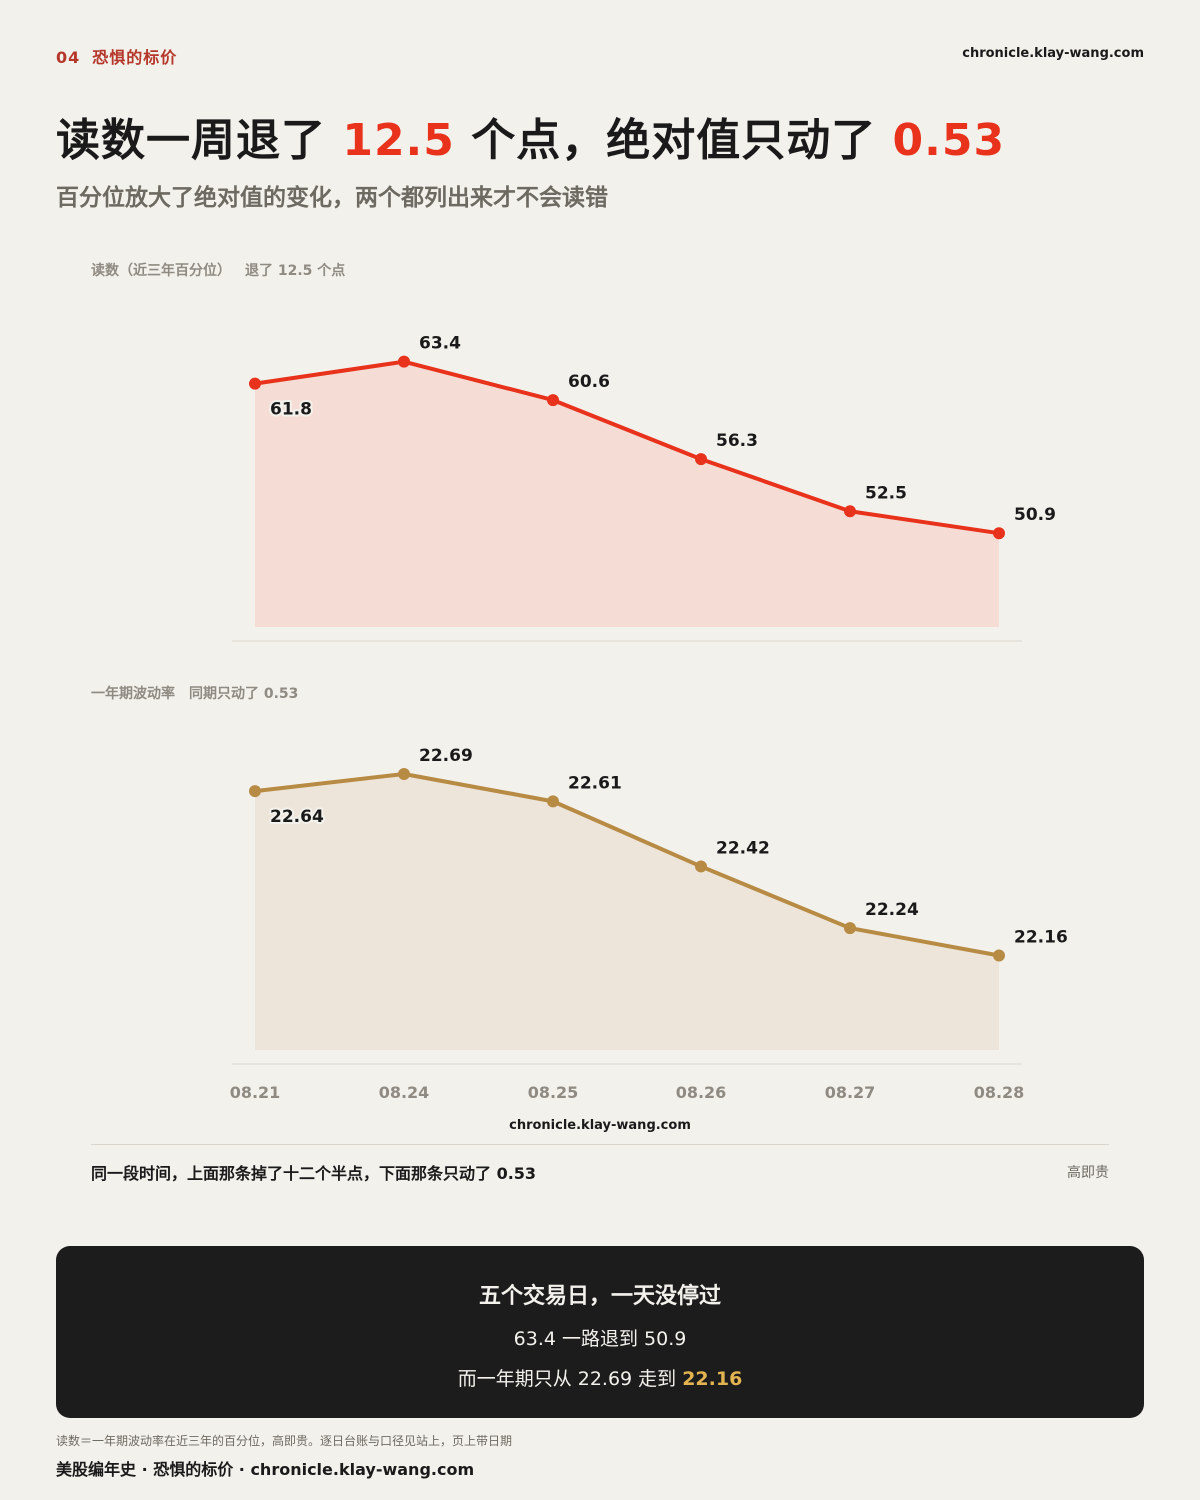  Describe the element at coordinates (570, 1379) in the screenshot. I see `summary-line2-text: 而一年期只从 22.69 走到` at that location.